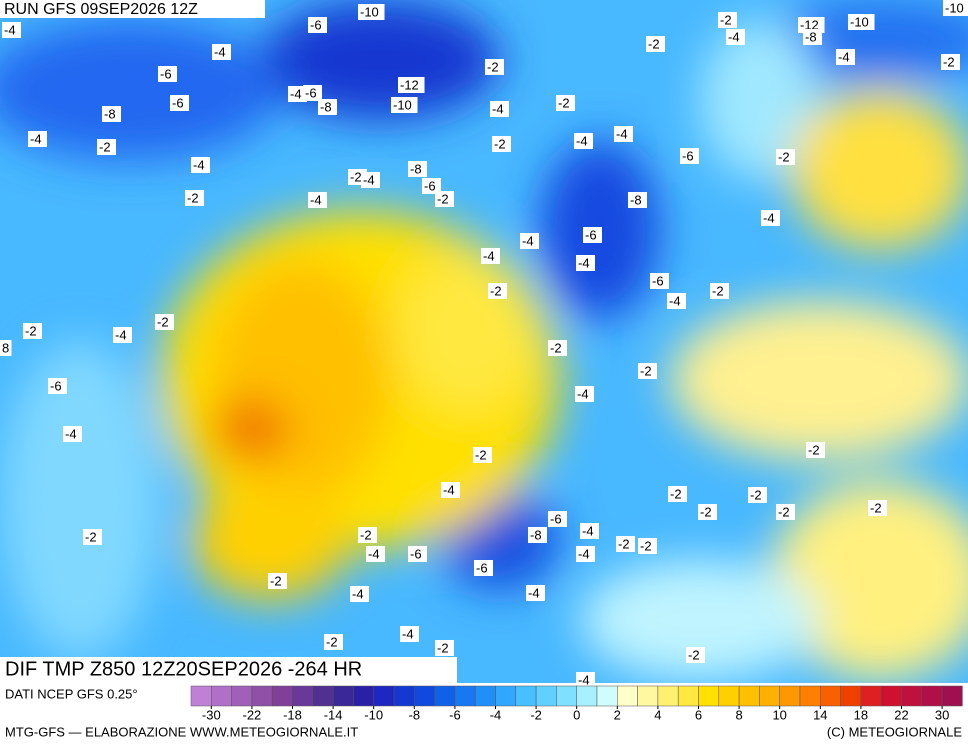  Describe the element at coordinates (373, 714) in the screenshot. I see `colorbar-tick-label: -10` at that location.